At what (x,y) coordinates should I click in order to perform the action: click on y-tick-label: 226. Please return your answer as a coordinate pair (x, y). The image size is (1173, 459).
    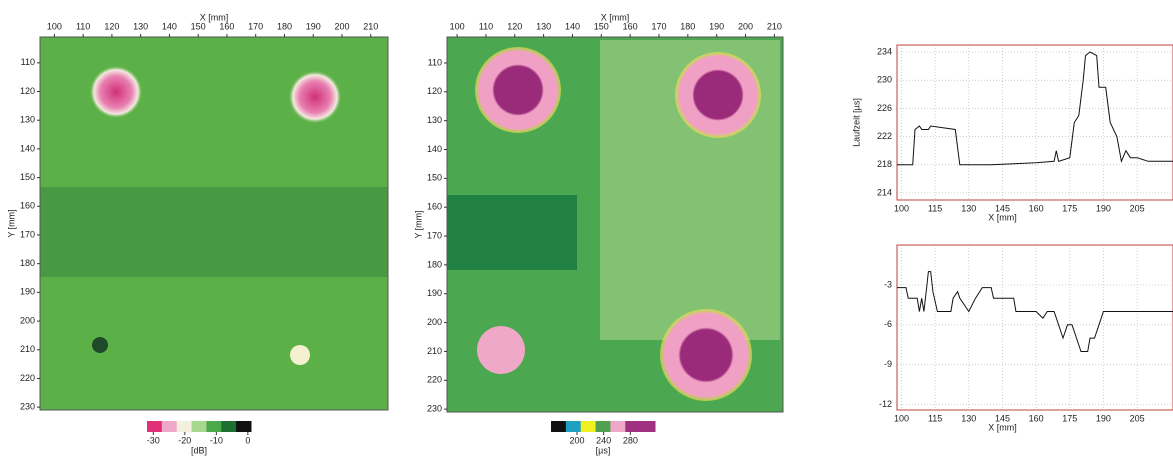
    Looking at the image, I should click on (884, 108).